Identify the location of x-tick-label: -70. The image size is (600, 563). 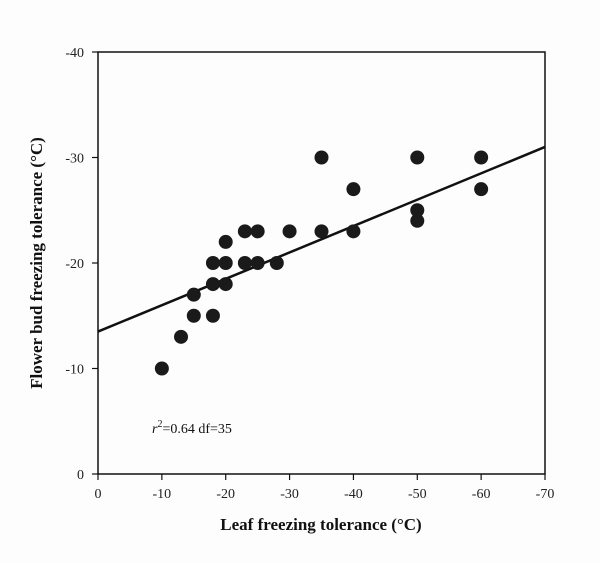
(545, 494).